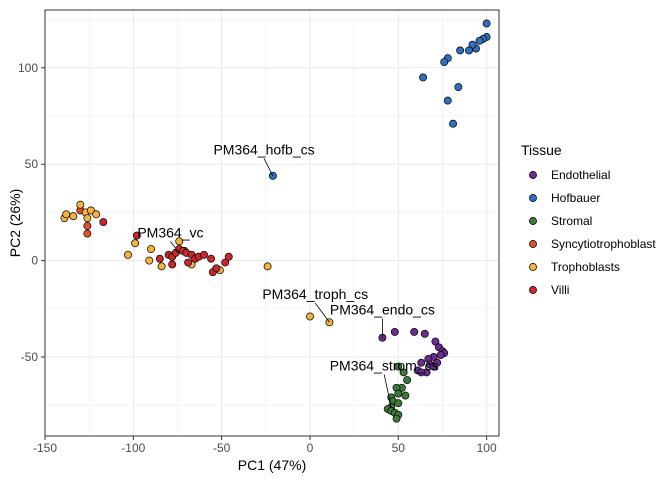  I want to click on legend-label: Villi, so click(560, 290).